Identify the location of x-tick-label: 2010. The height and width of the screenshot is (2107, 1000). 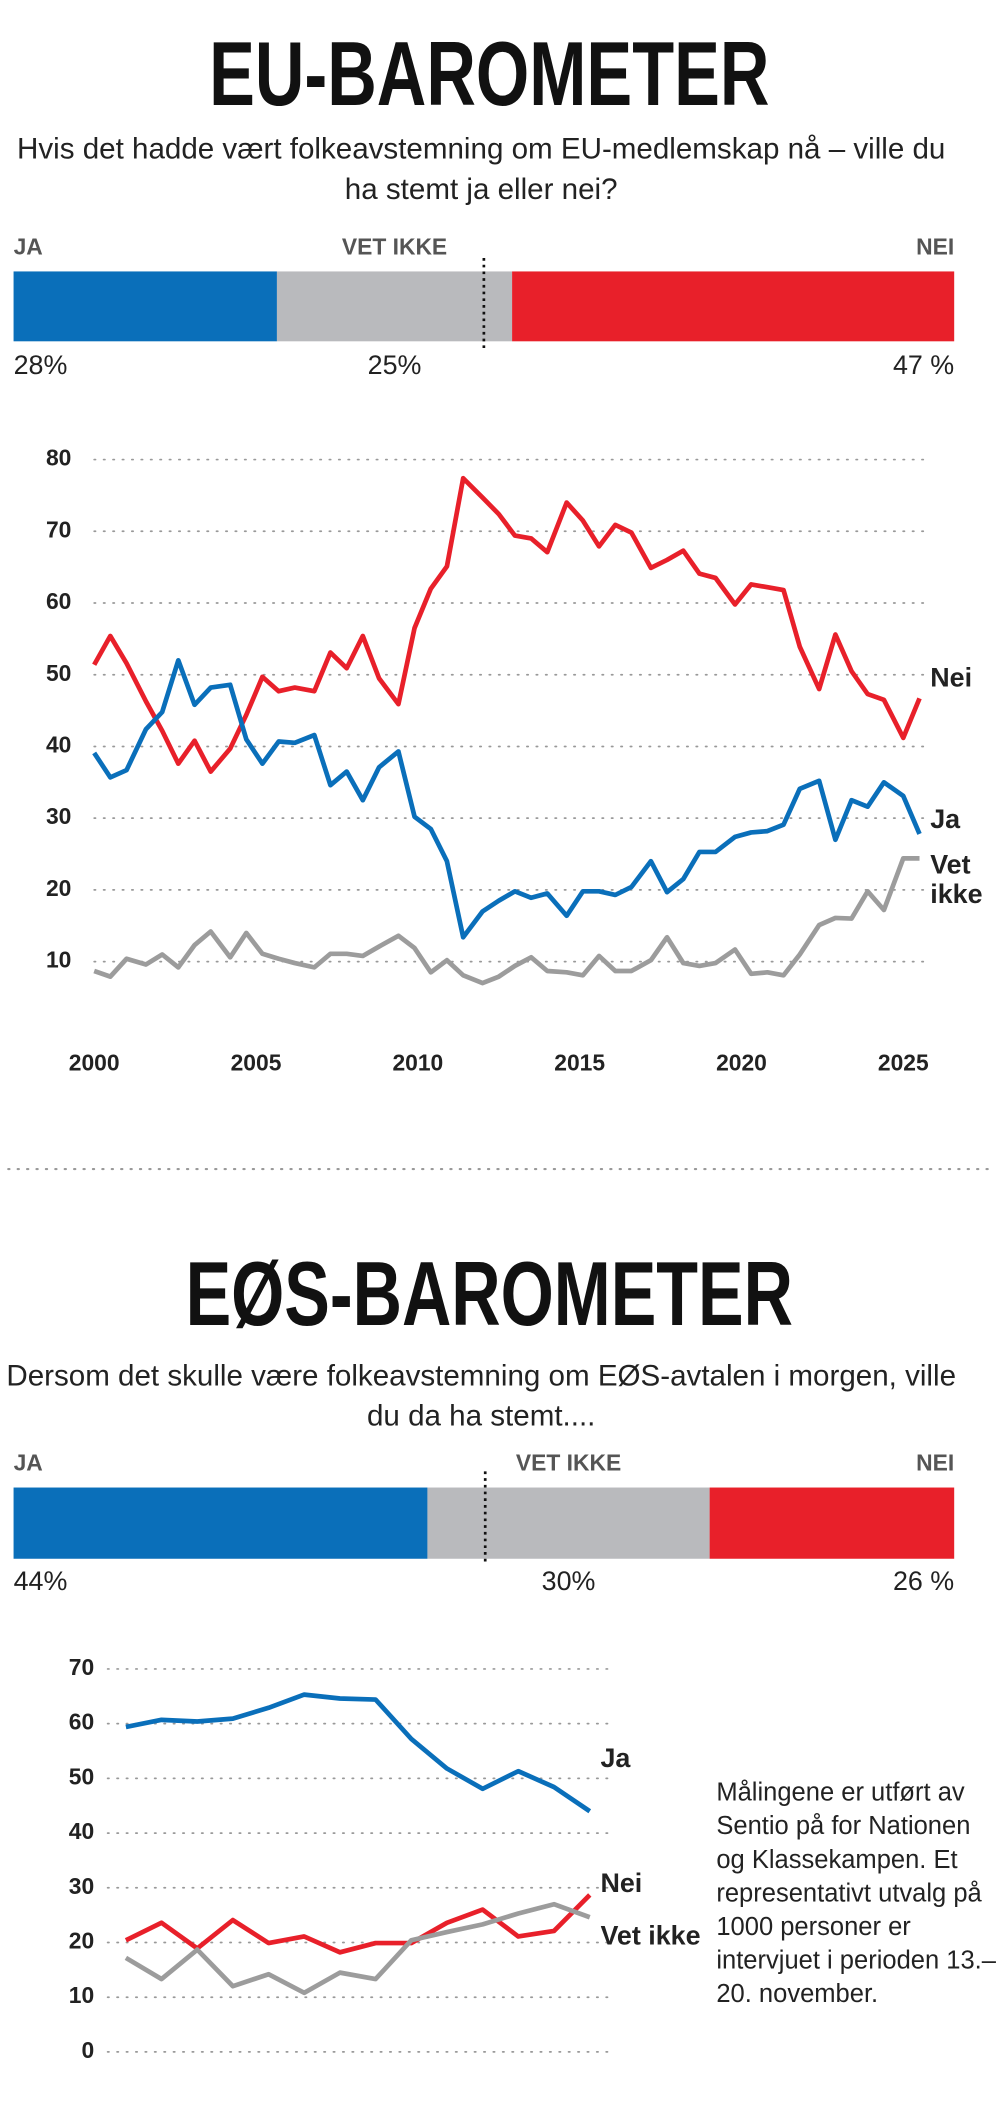
(417, 1062).